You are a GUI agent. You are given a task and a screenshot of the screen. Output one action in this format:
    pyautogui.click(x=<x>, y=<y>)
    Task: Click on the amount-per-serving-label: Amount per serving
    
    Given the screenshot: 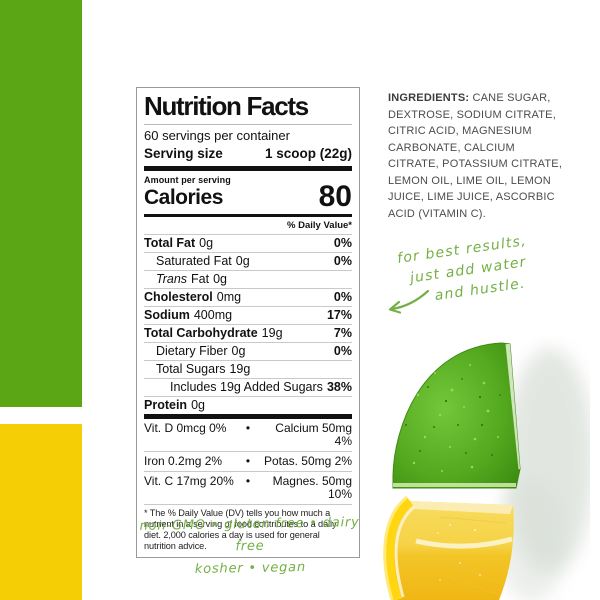 What is the action you would take?
    pyautogui.click(x=187, y=180)
    